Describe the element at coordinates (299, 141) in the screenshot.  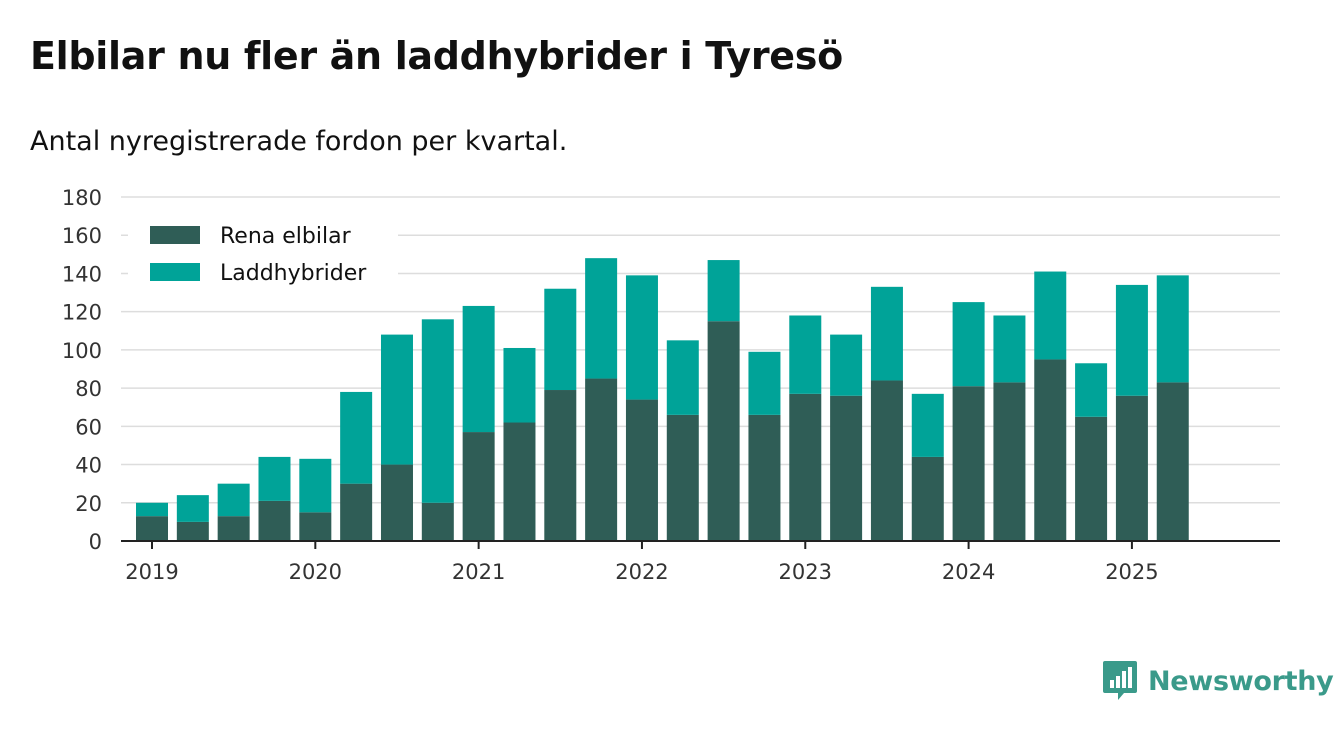
I see `chart-subtitle: Antal nyregistrerade fordon per kvartal.` at that location.